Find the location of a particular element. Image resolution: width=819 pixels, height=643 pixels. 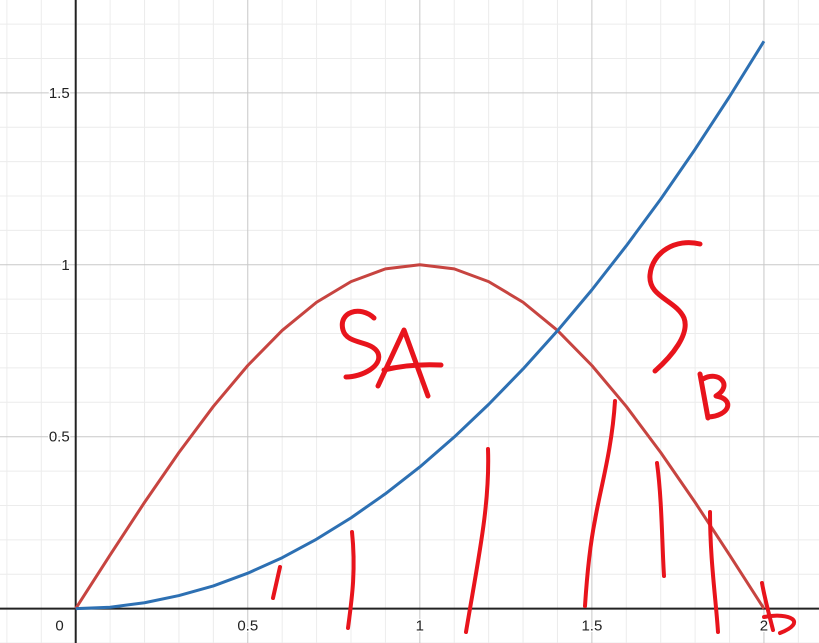

annotation-sb is located at coordinates (689, 330).